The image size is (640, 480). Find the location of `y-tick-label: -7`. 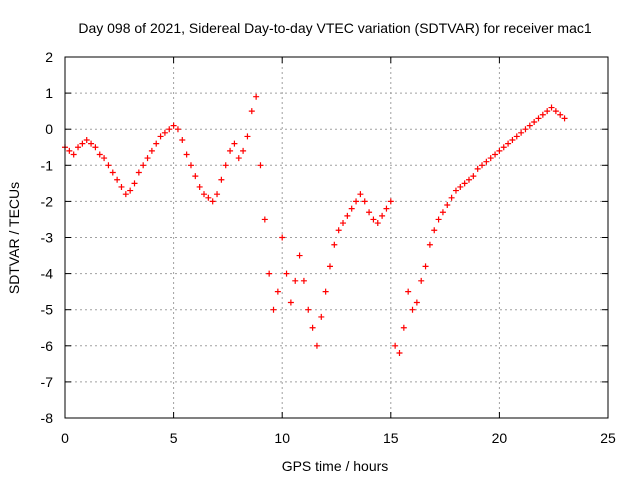

y-tick-label: -7 is located at coordinates (47, 382).